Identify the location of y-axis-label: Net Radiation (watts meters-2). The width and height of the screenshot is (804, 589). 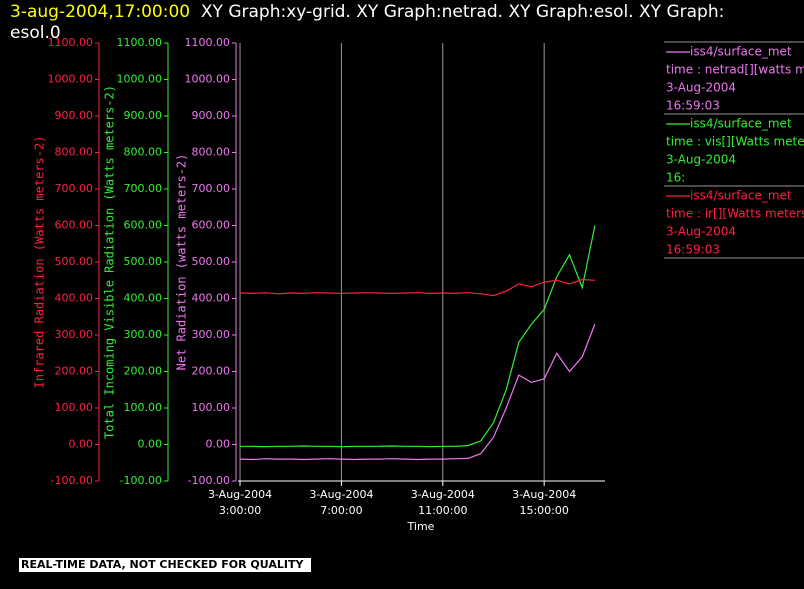
(182, 262).